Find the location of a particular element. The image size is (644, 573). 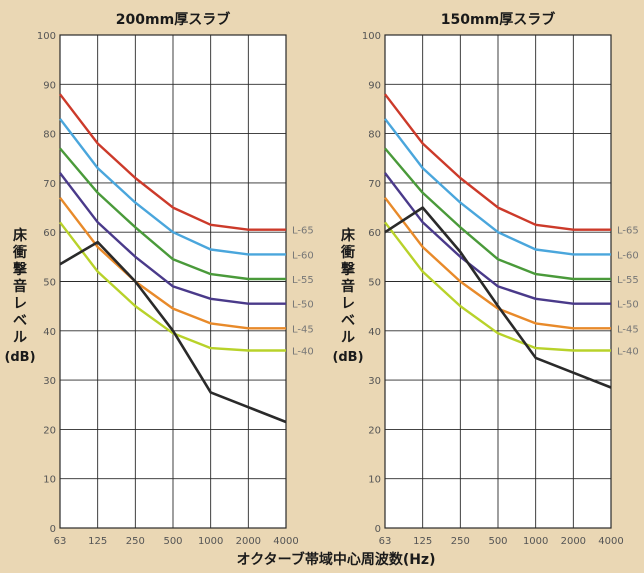

chart-title: 200mm厚スラブ is located at coordinates (173, 19).